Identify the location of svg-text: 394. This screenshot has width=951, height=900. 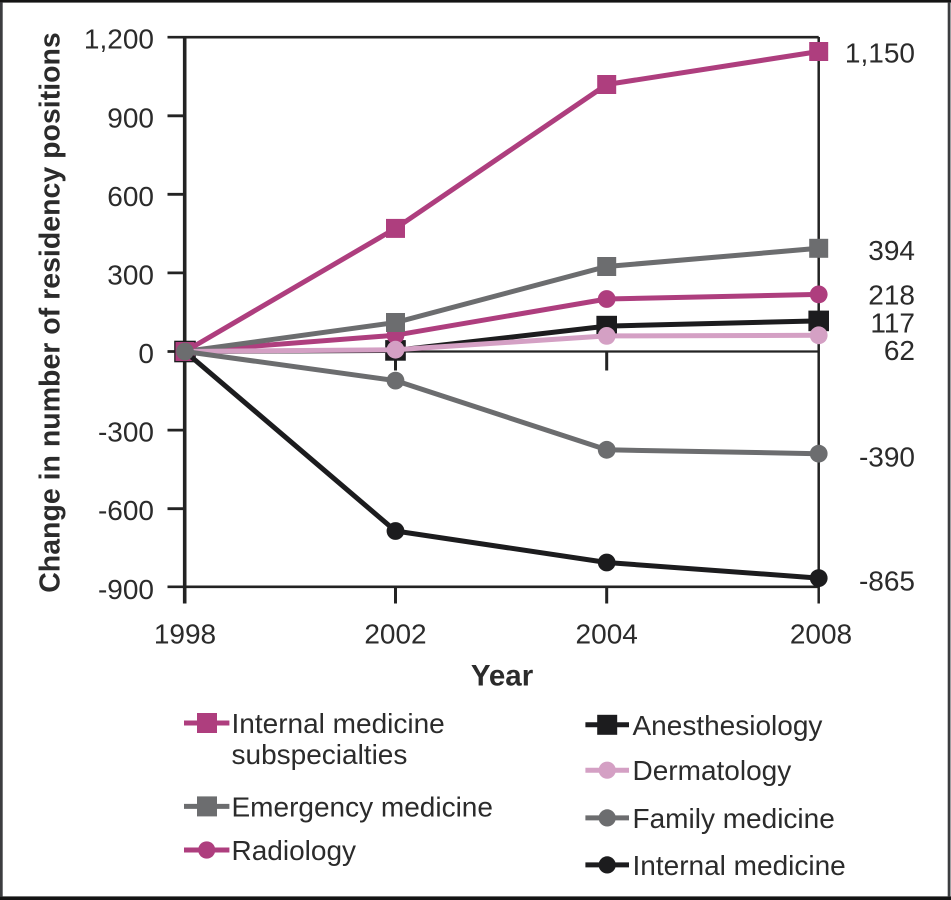
(891, 250).